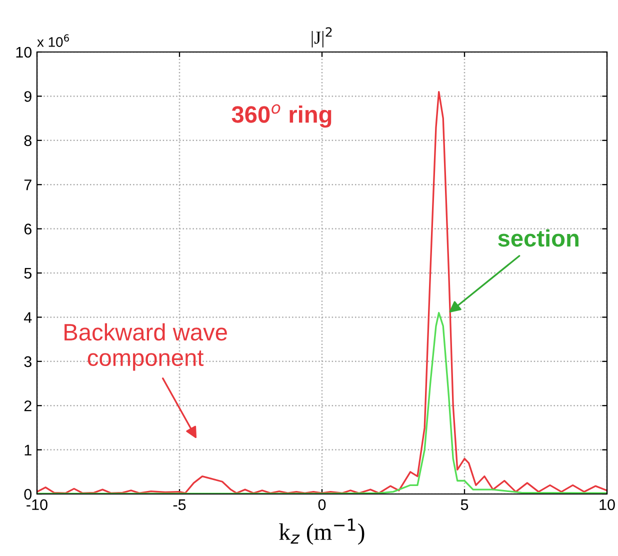 Image resolution: width=618 pixels, height=556 pixels. Describe the element at coordinates (53, 40) in the screenshot. I see `text: x 10$^{6}$` at that location.